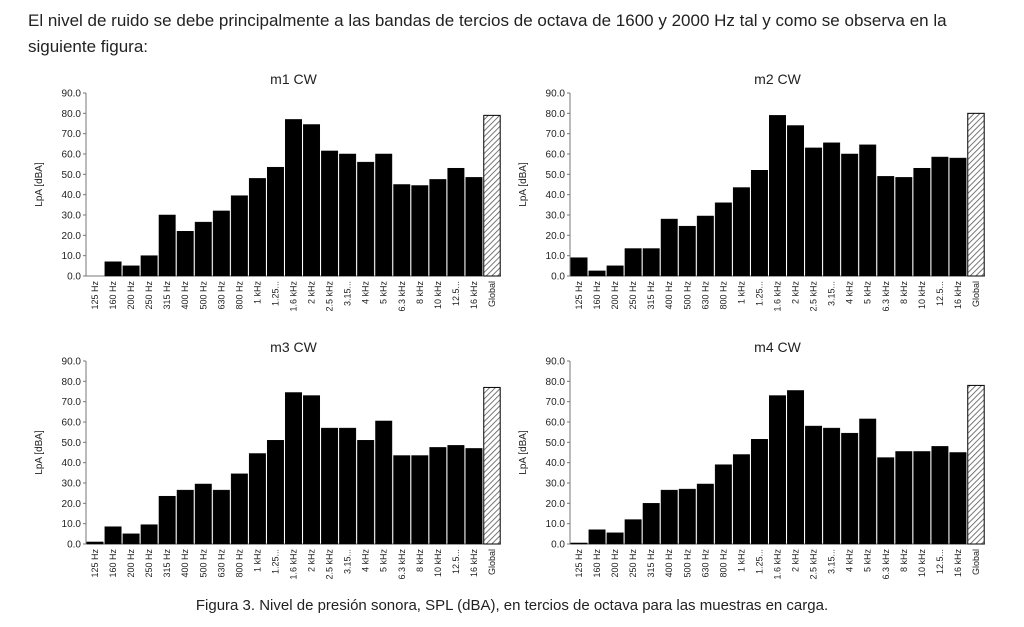 The image size is (1024, 627). I want to click on chart-title: m4 CW, so click(777, 347).